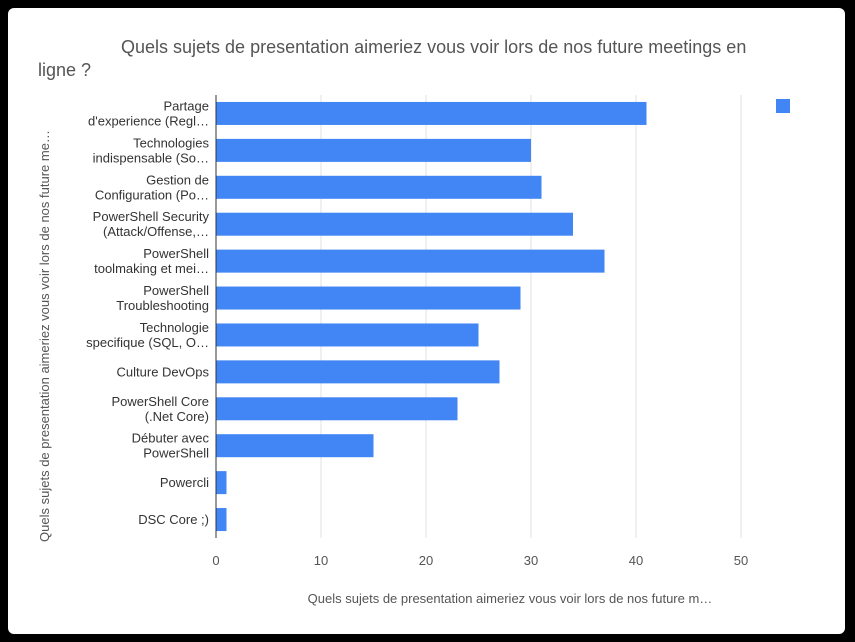 The image size is (855, 642). Describe the element at coordinates (480, 560) in the screenshot. I see `x-tick-labels: 0 10 20 30 40 50` at that location.